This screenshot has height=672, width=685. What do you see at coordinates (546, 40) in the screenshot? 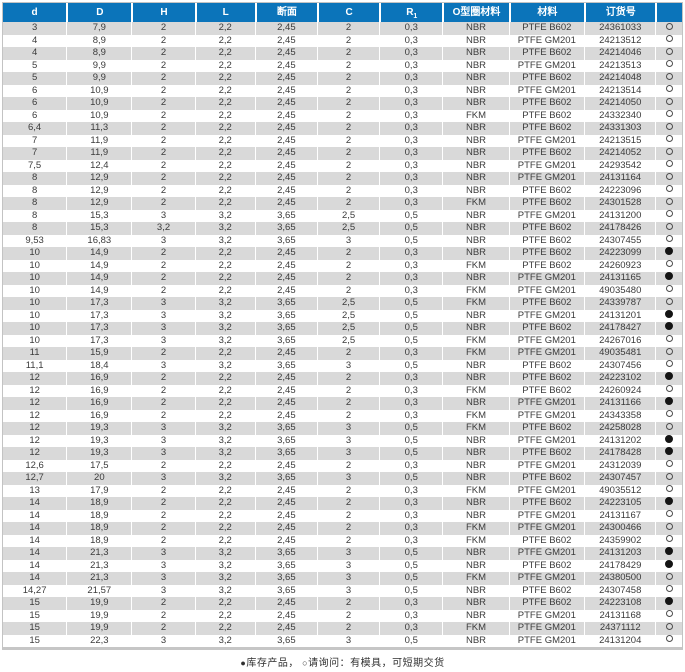
I see `cell-material: PTFE GM201` at bounding box center [546, 40].